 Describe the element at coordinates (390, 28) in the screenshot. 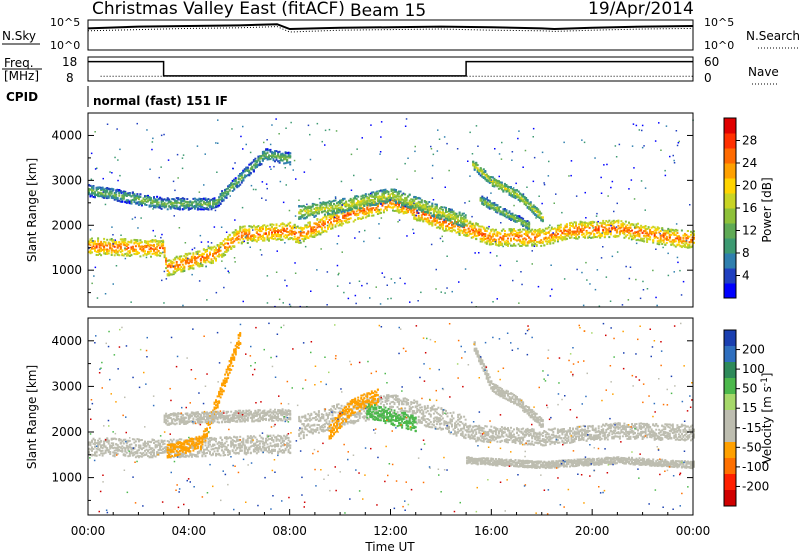

I see `noise-lines` at that location.